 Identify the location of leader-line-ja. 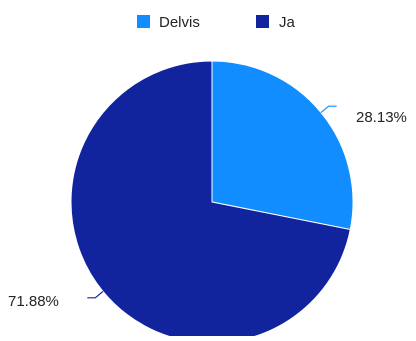
(95, 294).